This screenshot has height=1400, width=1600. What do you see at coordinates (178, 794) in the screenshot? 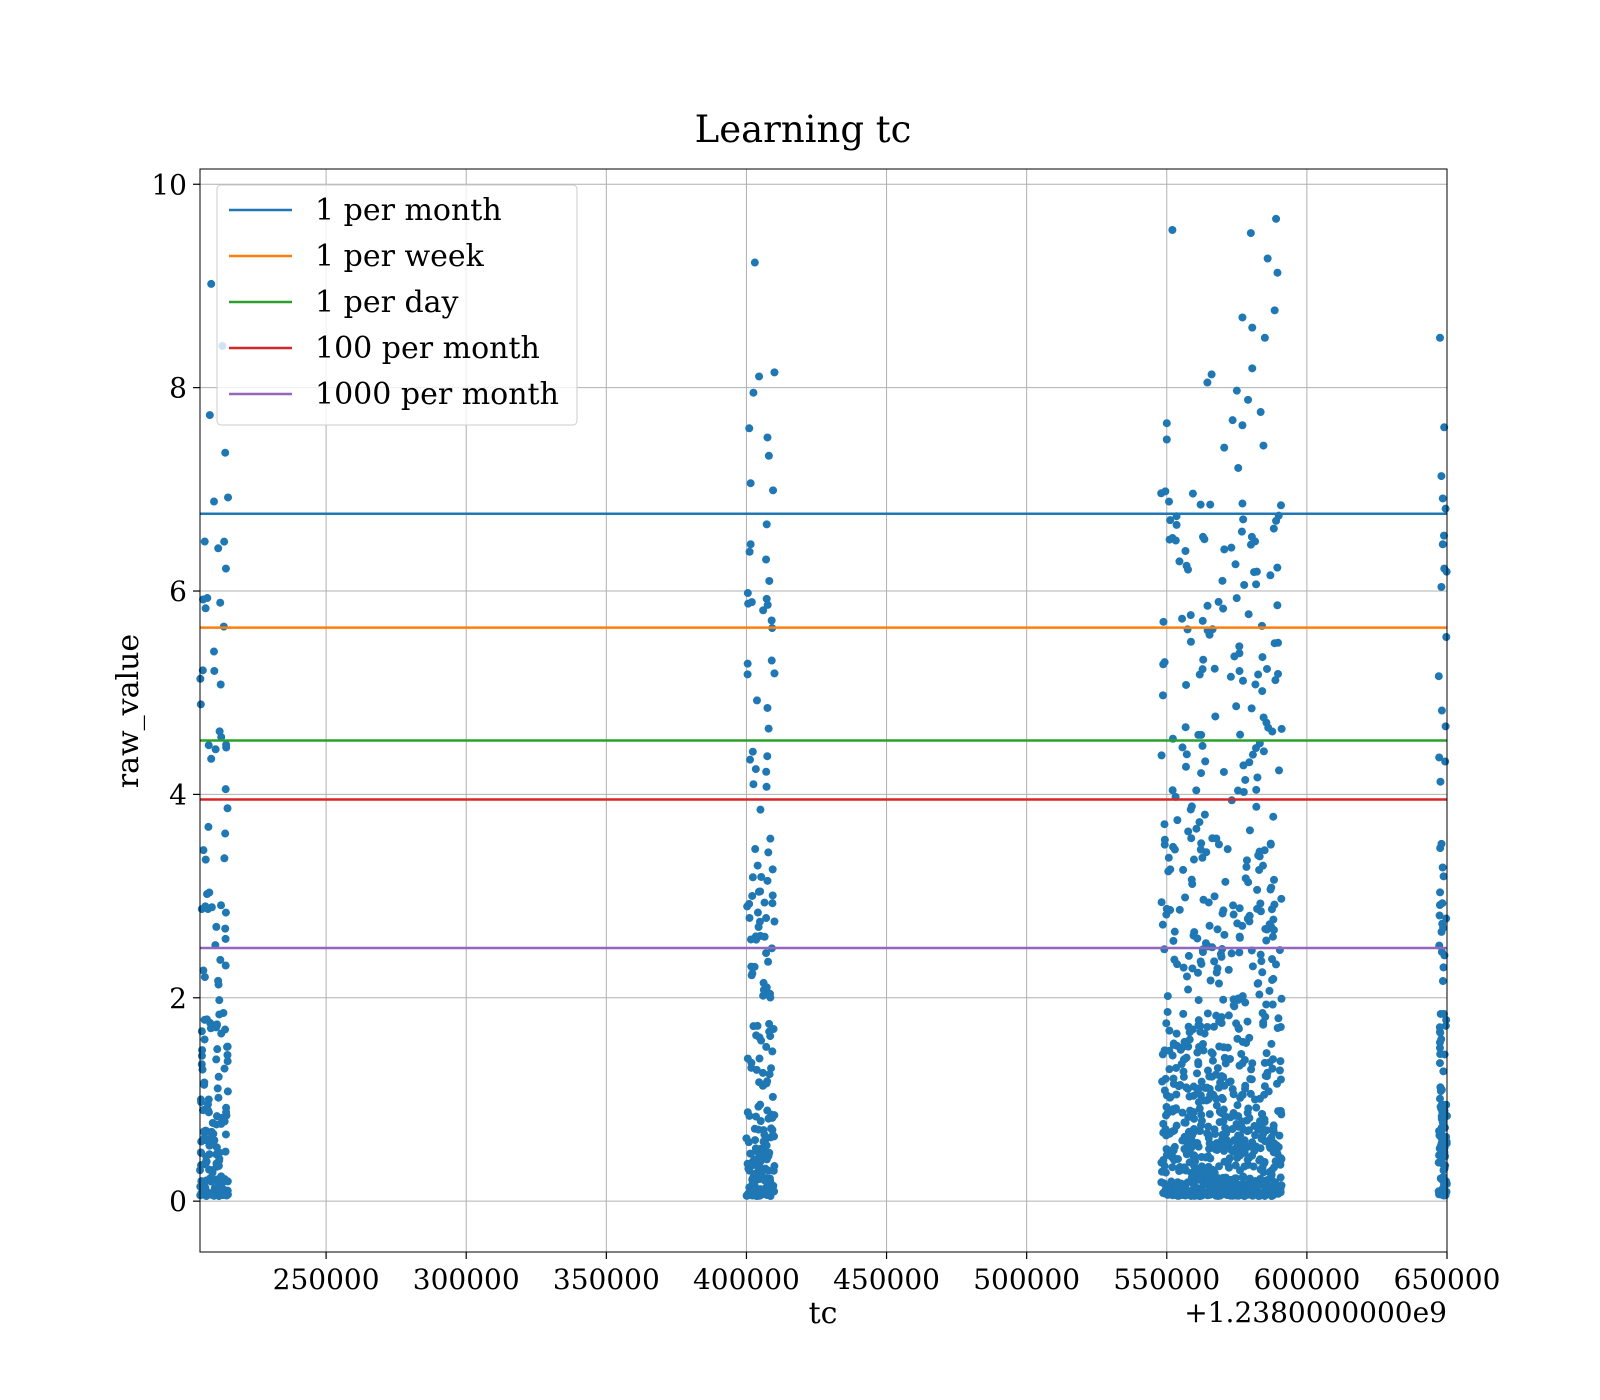
I see `y-tick-label: 4` at bounding box center [178, 794].